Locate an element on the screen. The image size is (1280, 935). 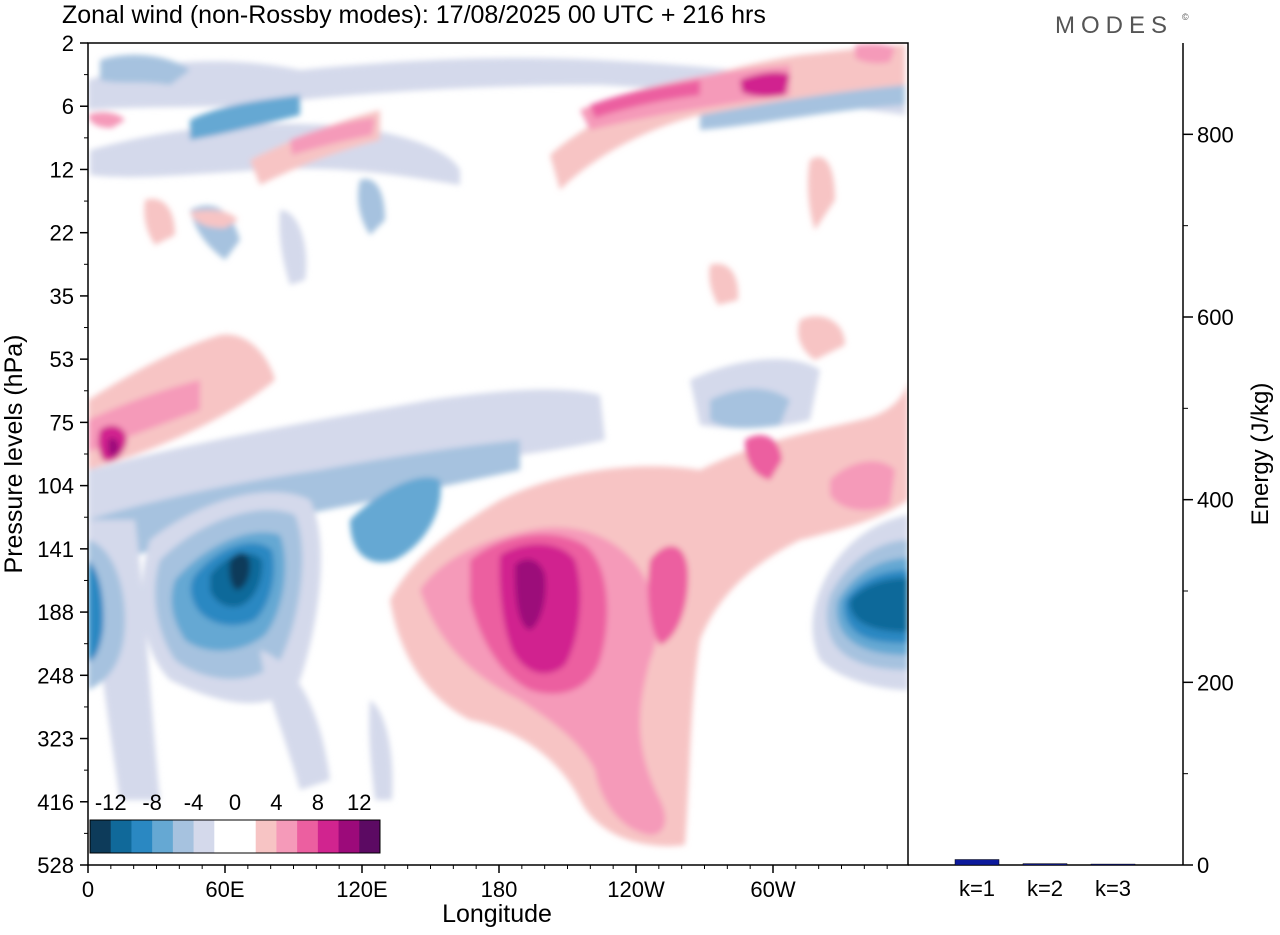
pos-blob-120w is located at coordinates (668, 595).